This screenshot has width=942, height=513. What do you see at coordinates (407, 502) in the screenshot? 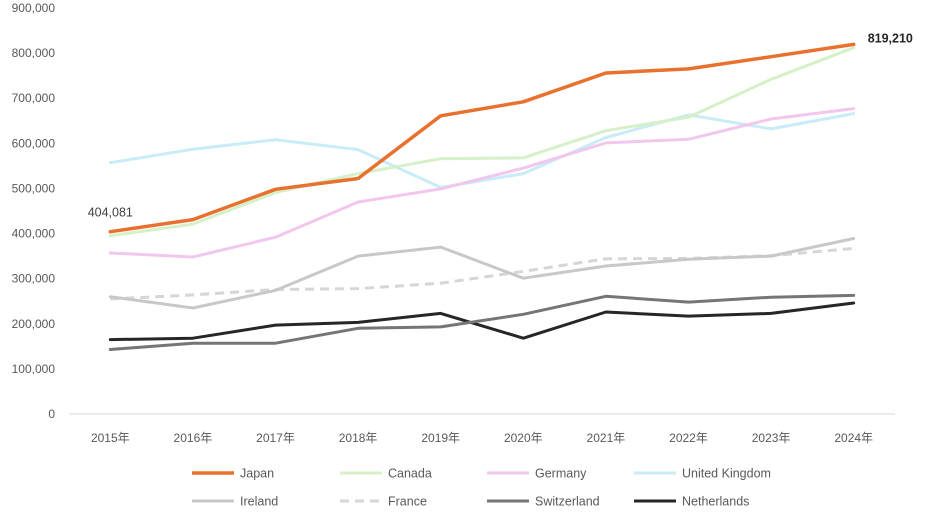
I see `legend-label: France` at bounding box center [407, 502].